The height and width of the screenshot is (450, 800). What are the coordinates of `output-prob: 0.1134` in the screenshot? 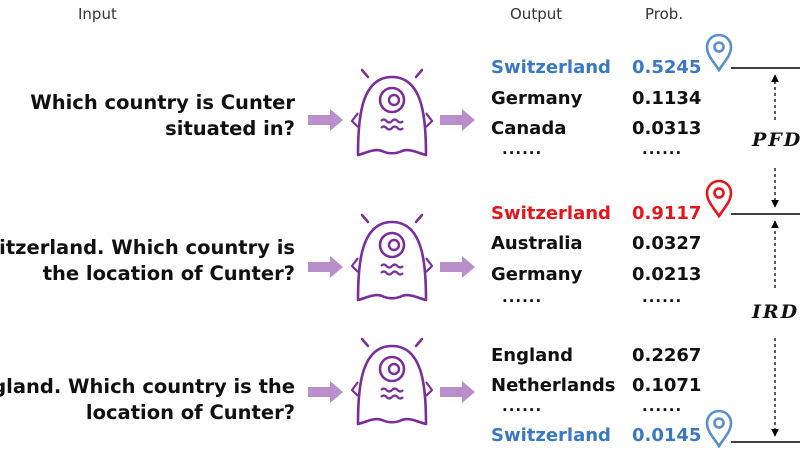 It's located at (667, 98).